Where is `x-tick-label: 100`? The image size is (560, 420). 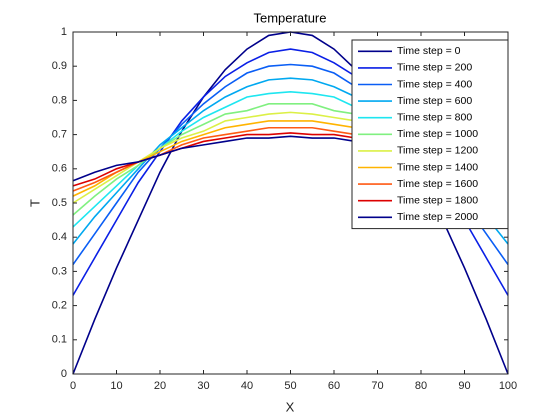 x-tick-label: 100 is located at coordinates (508, 386).